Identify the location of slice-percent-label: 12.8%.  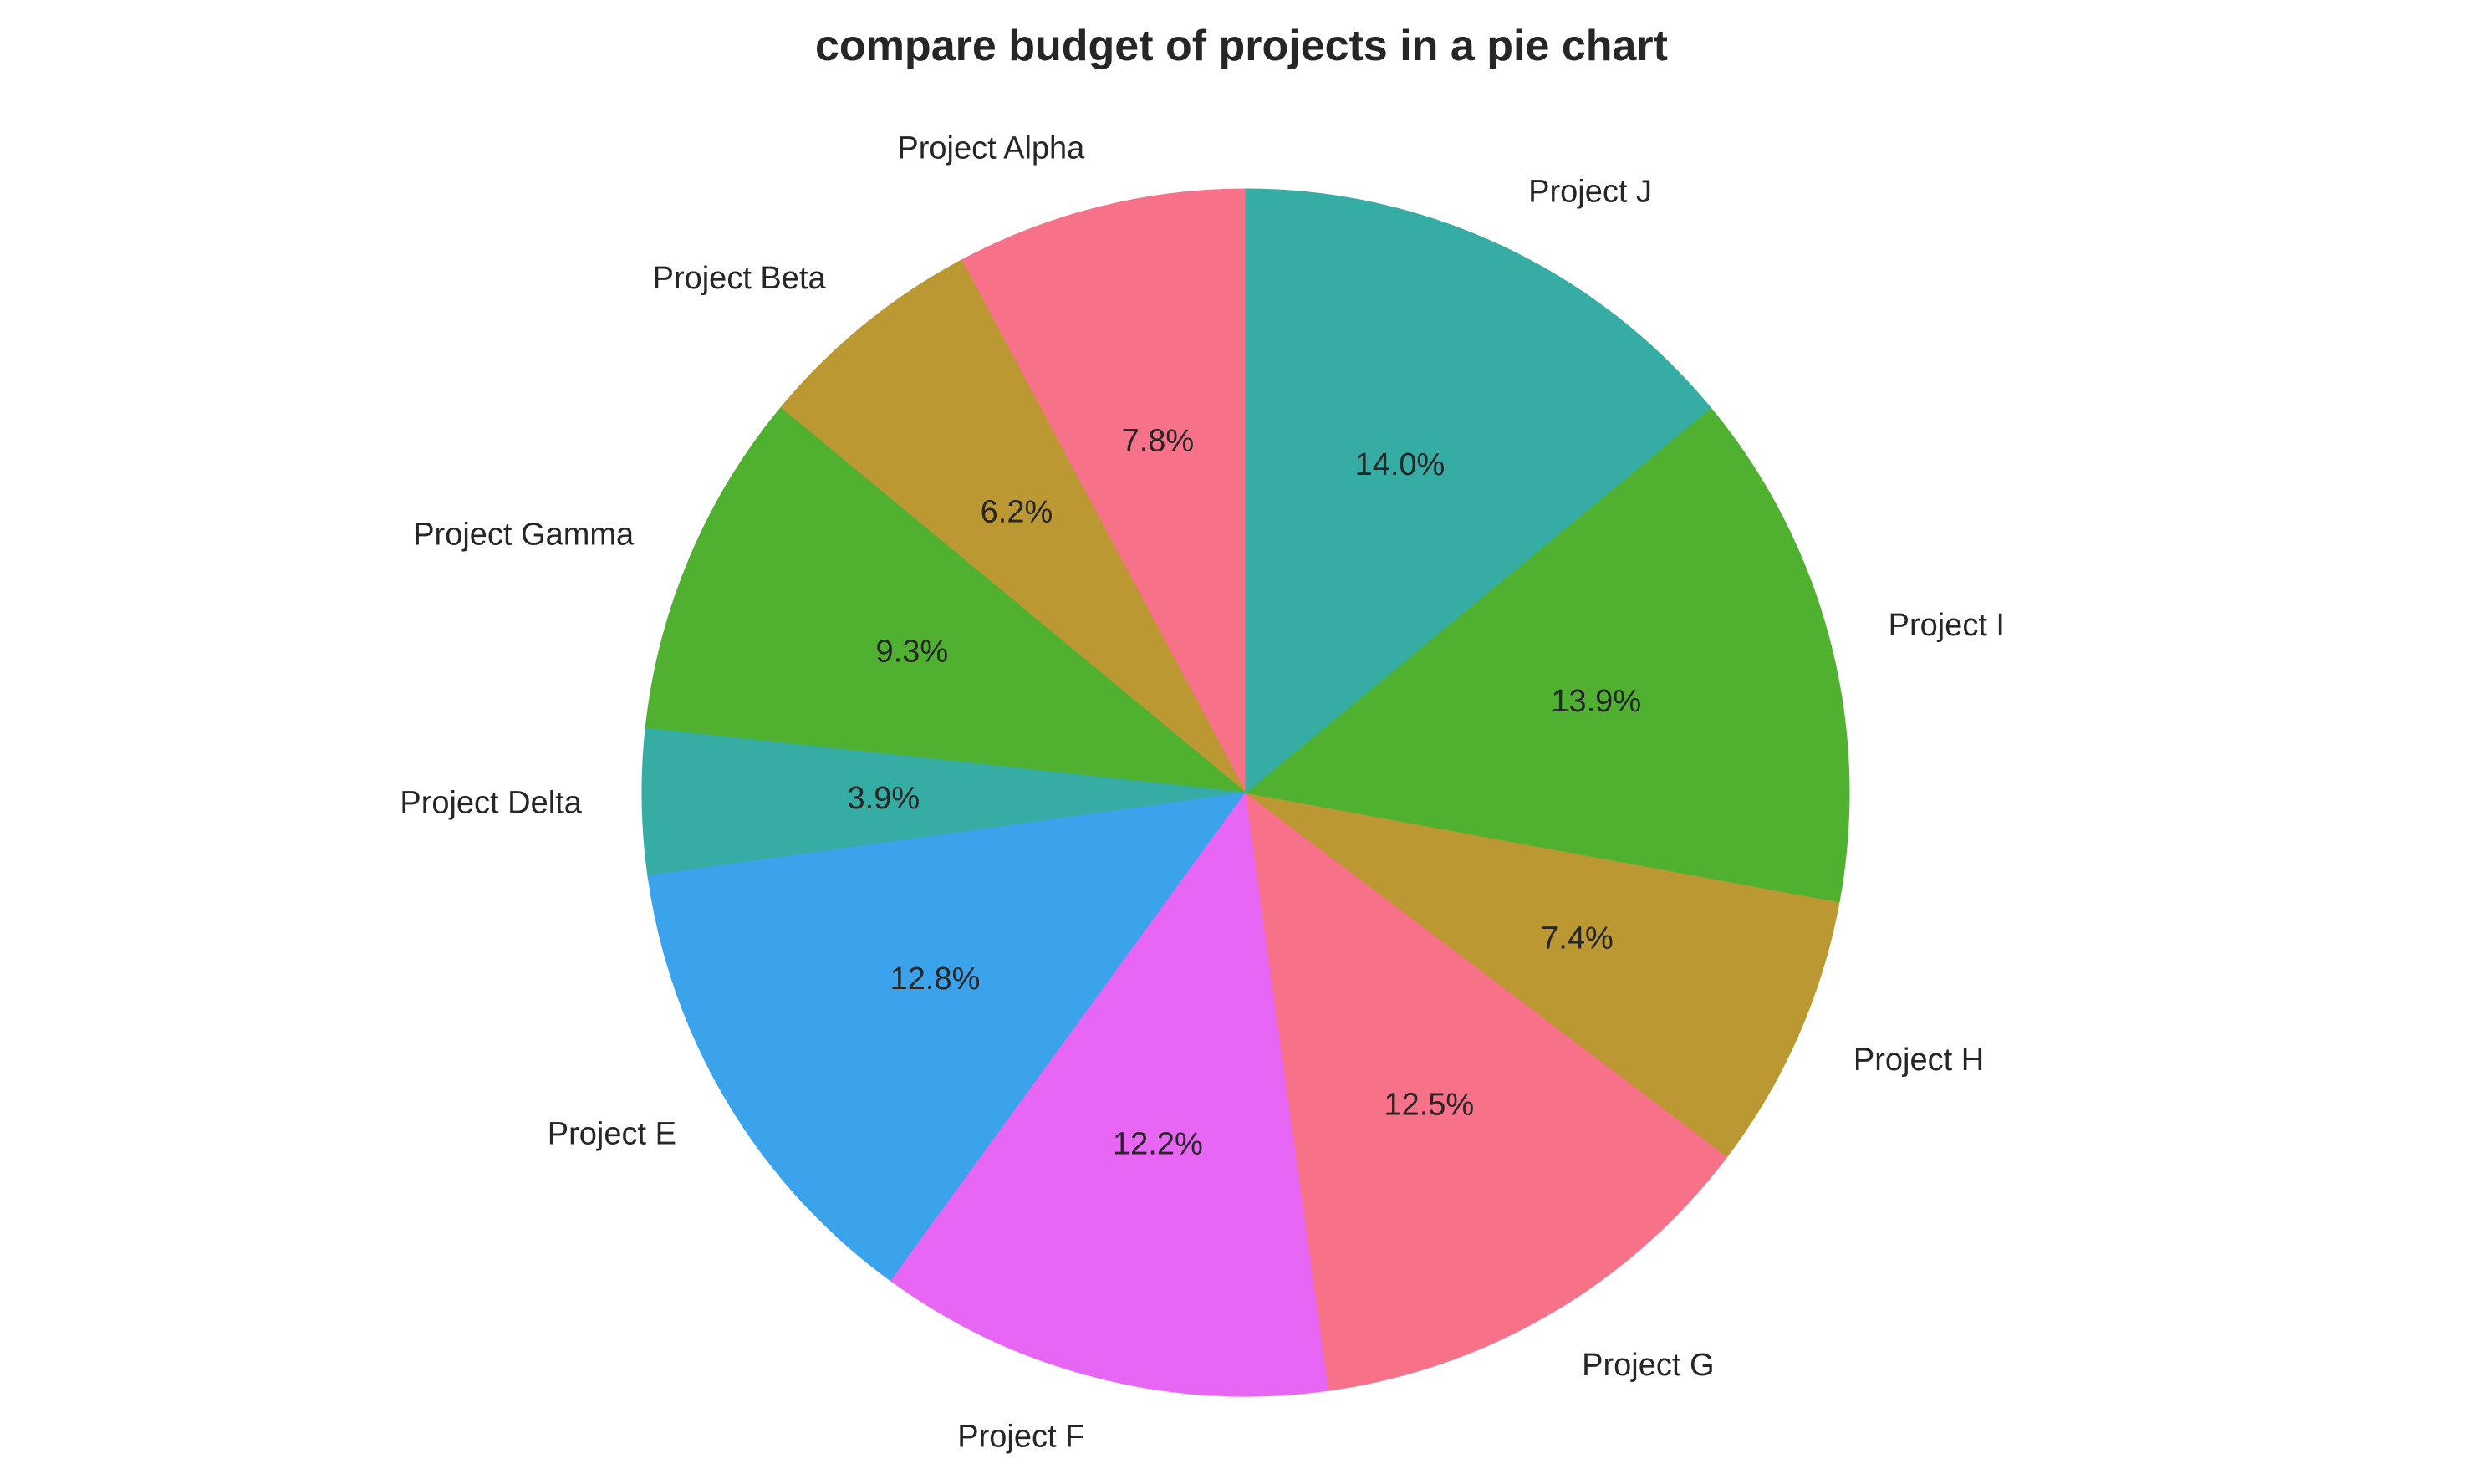
(935, 979).